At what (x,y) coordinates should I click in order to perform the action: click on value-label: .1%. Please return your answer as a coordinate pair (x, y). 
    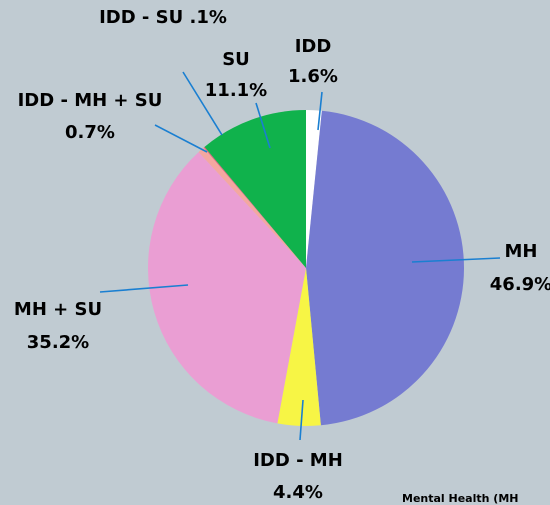
    Looking at the image, I should click on (208, 17).